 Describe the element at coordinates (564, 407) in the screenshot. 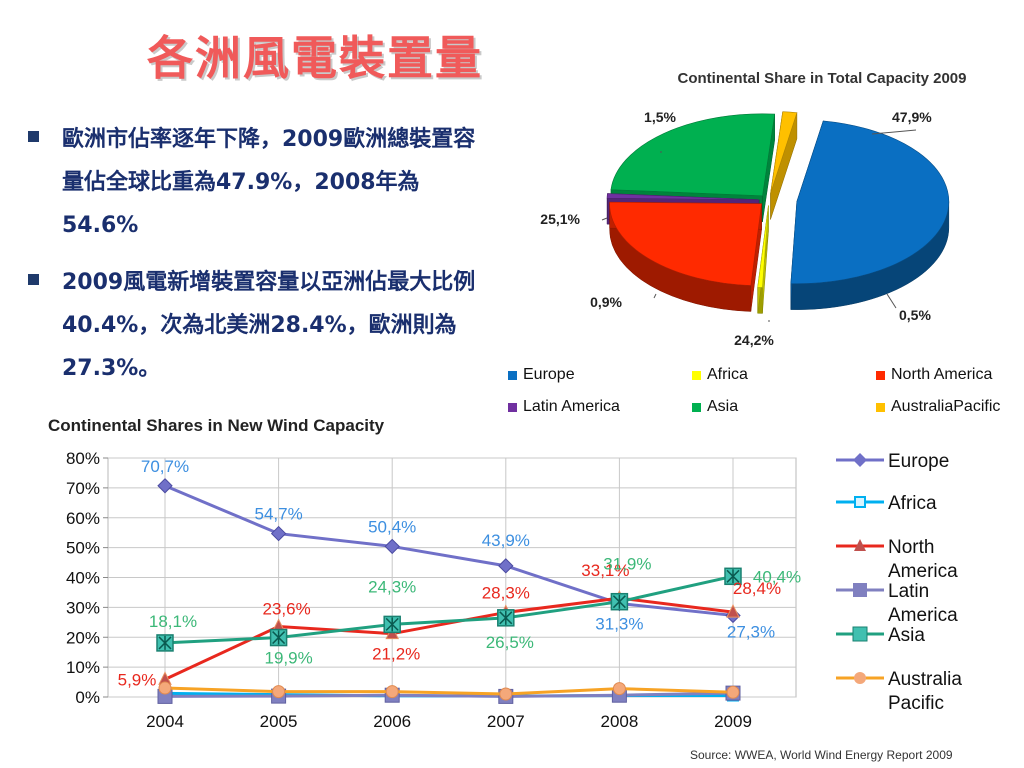

I see `pie-legend-item: Latin America` at that location.